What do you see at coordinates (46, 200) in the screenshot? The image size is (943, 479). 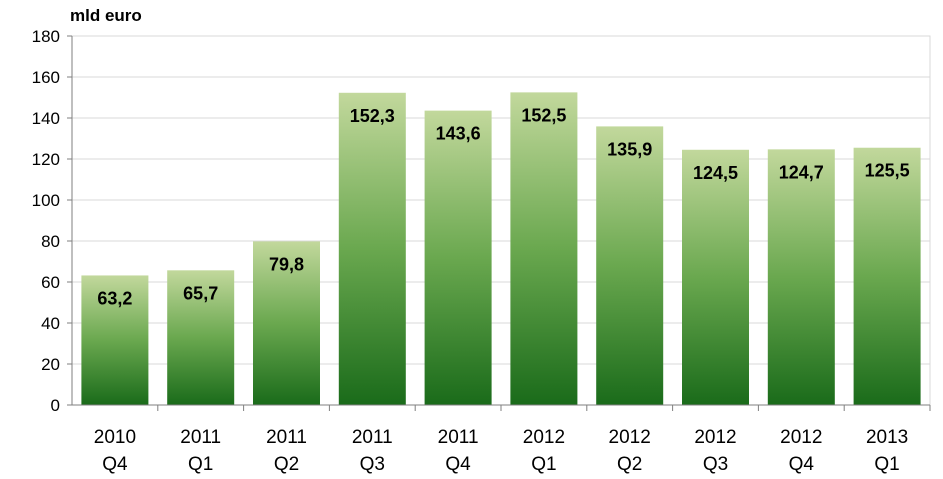 I see `y-tick-label: 100` at bounding box center [46, 200].